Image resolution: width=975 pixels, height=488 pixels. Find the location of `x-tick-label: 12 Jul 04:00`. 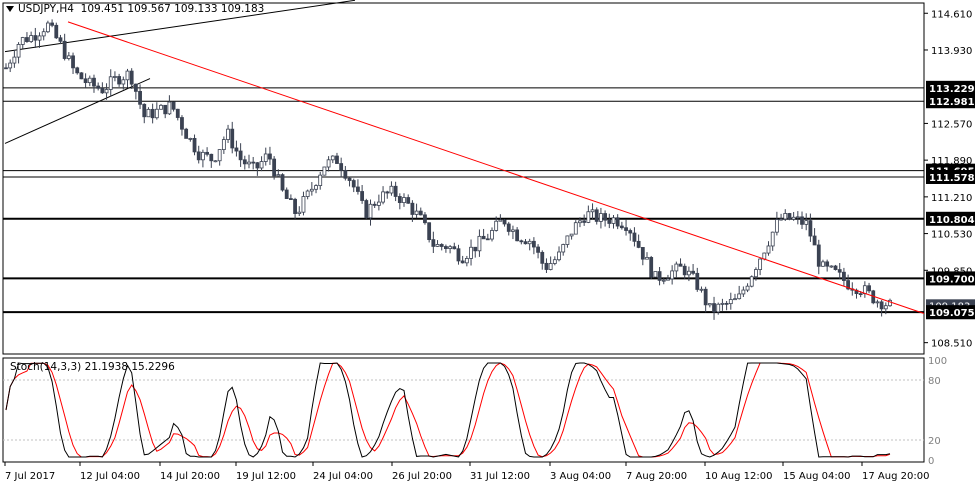

x-tick-label: 12 Jul 04:00 is located at coordinates (110, 476).